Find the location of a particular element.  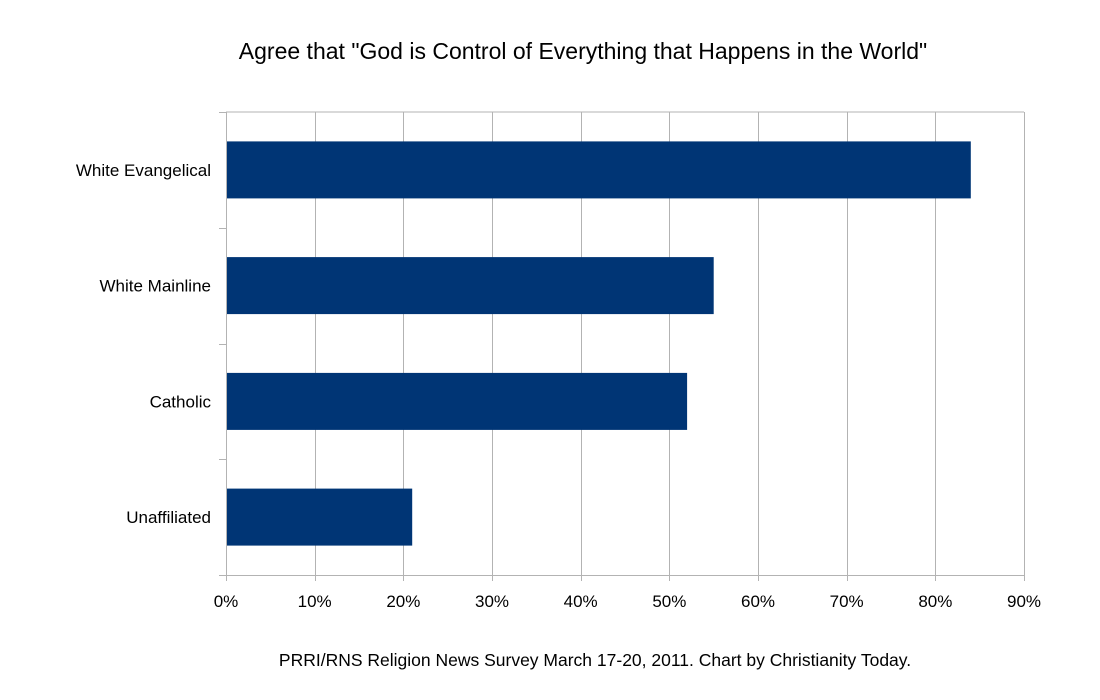

y-tick-label: White Mainline is located at coordinates (156, 286).